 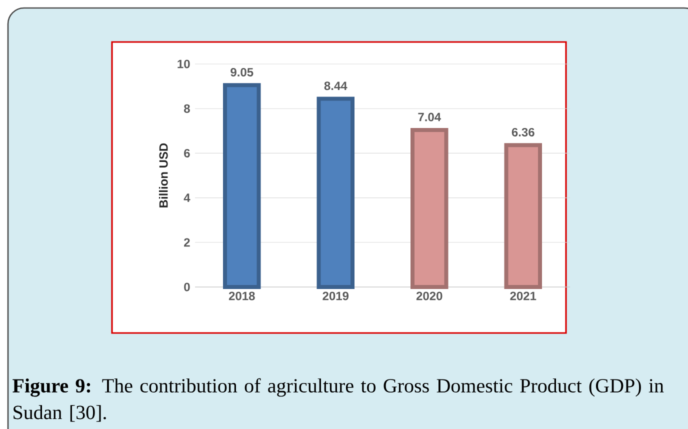 I want to click on data-label: 8.44, so click(x=336, y=86).